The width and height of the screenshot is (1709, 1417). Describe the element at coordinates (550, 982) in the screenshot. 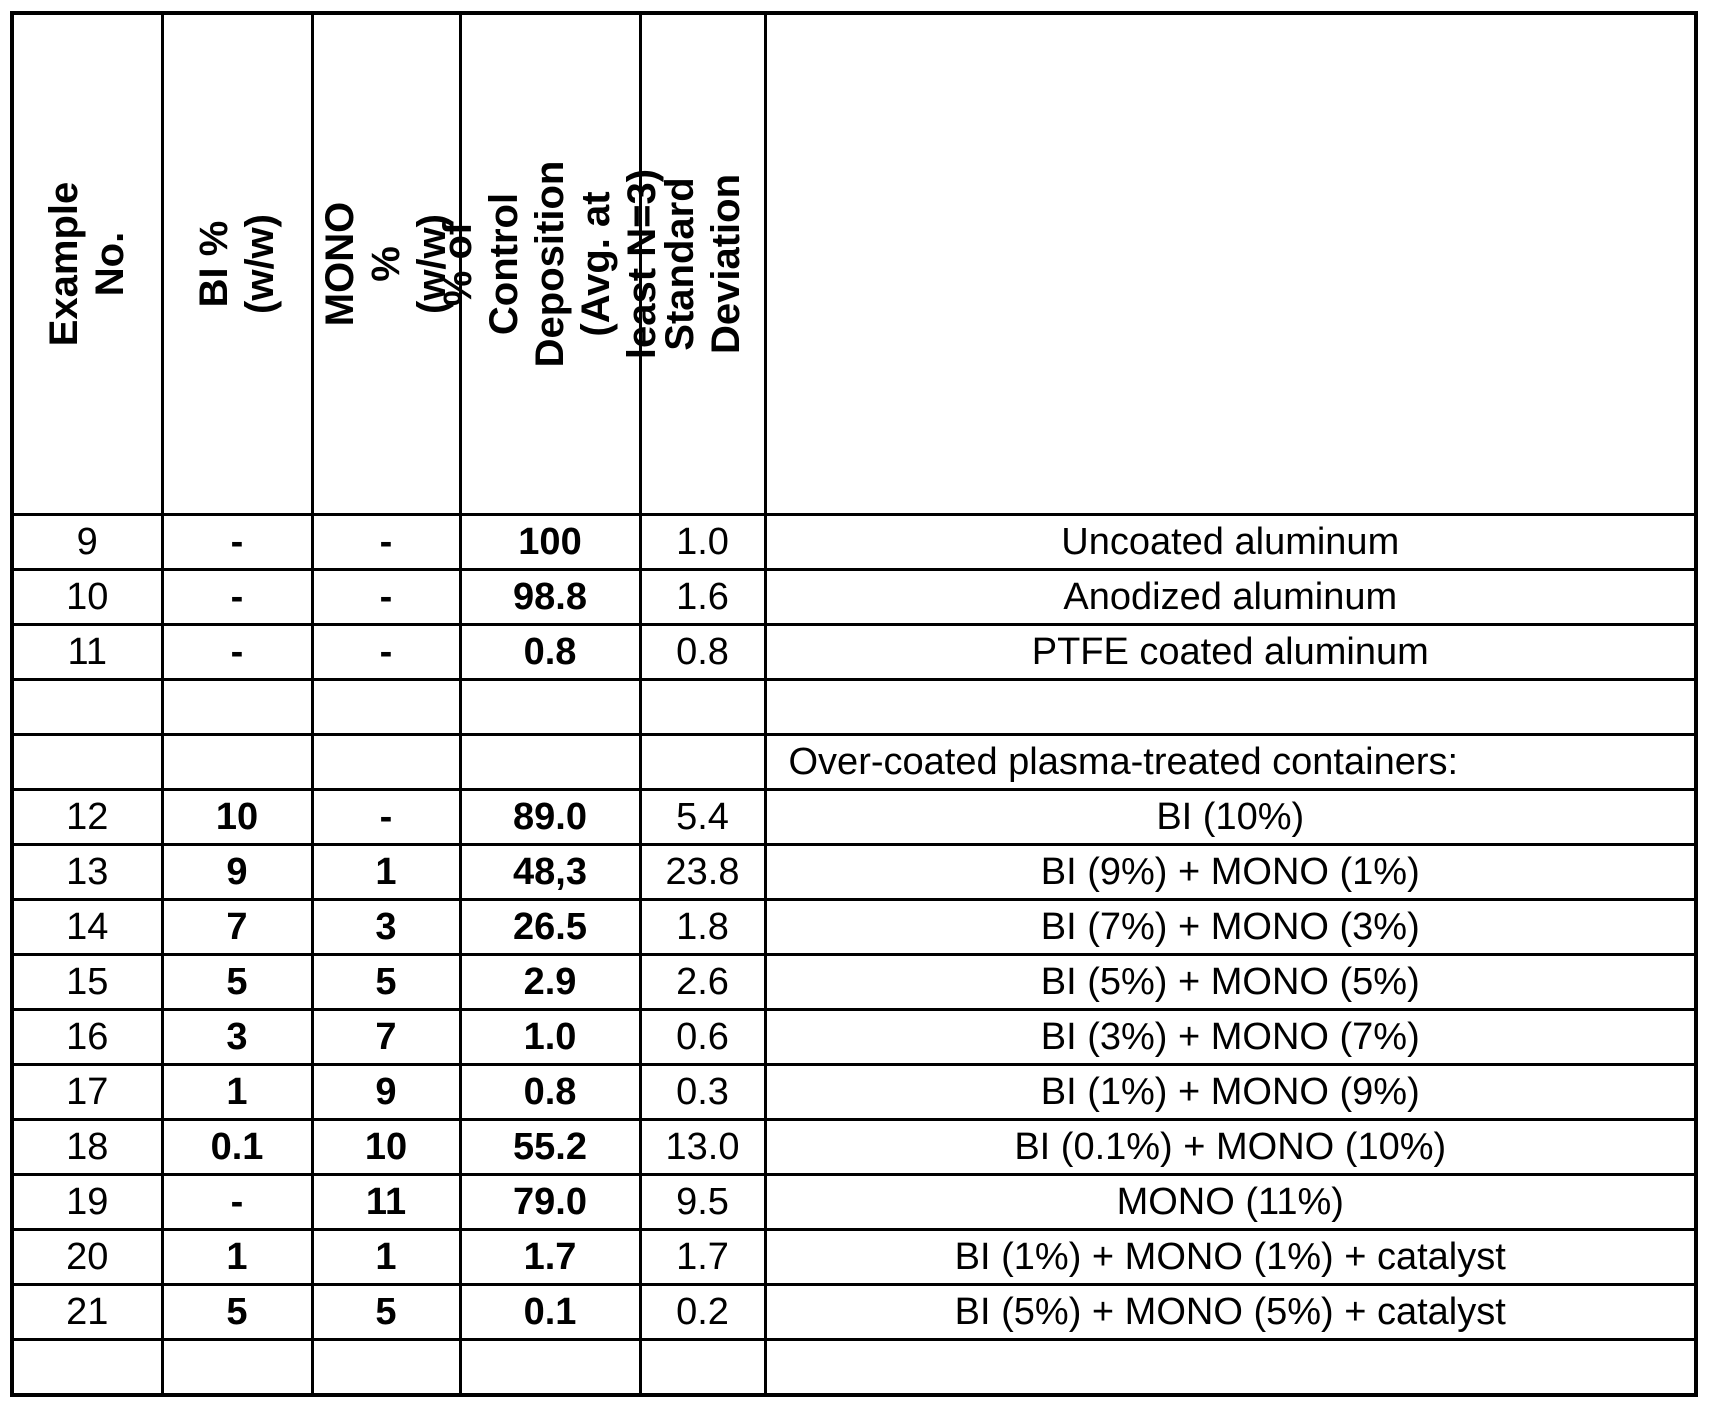

I see `cell-control-deposition: 2.9` at that location.